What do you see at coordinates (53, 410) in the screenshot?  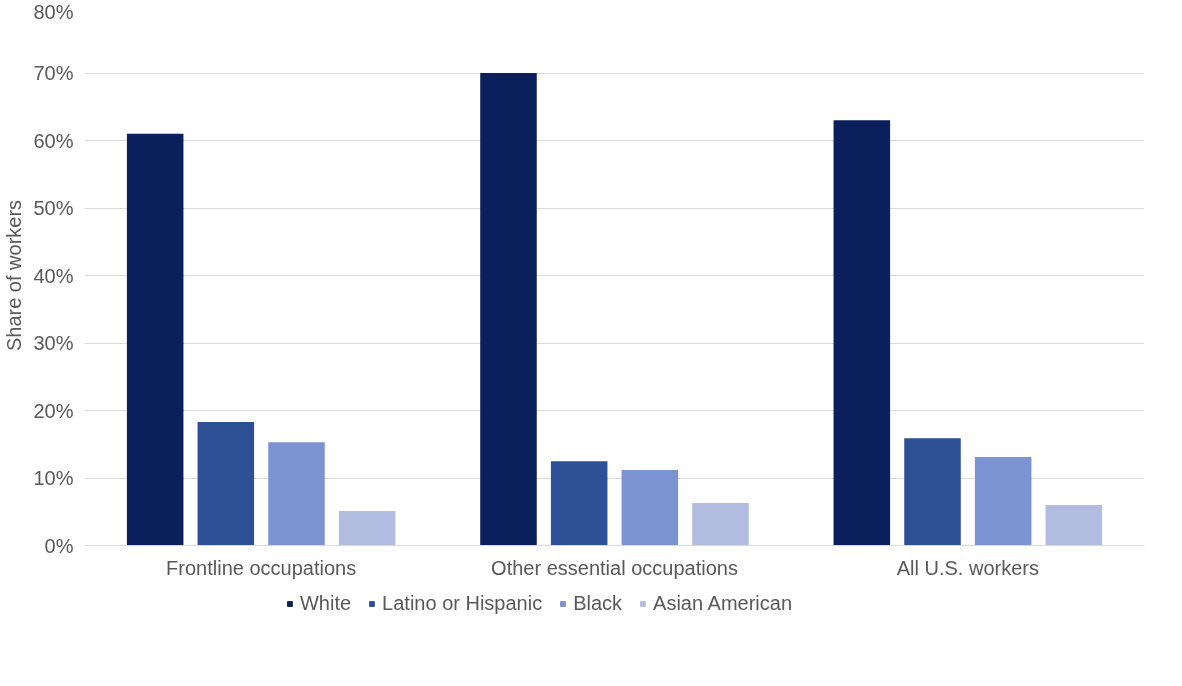 I see `y-tick-label: 20%` at bounding box center [53, 410].